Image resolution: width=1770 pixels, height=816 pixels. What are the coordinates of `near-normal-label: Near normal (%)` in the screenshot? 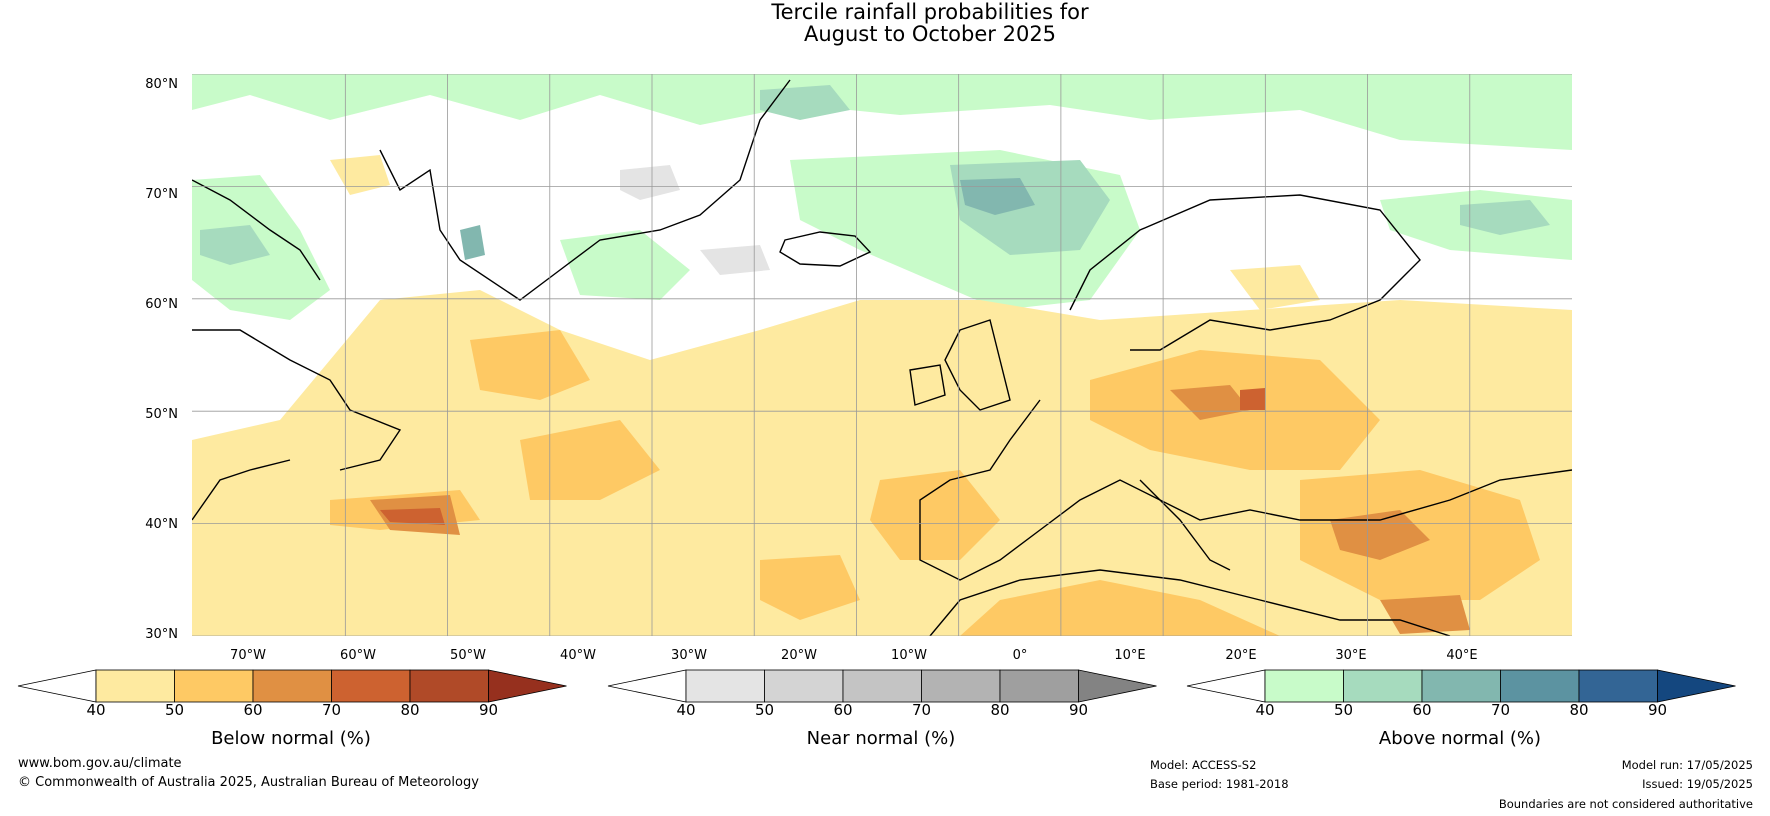 It's located at (881, 738).